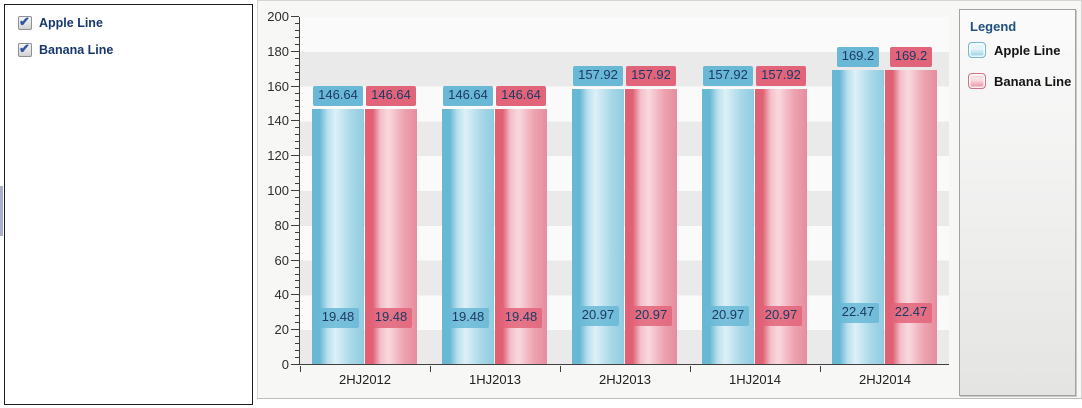 This screenshot has height=408, width=1082. Describe the element at coordinates (1017, 202) in the screenshot. I see `legend-panel: Legend Apple Line Banana Line` at that location.